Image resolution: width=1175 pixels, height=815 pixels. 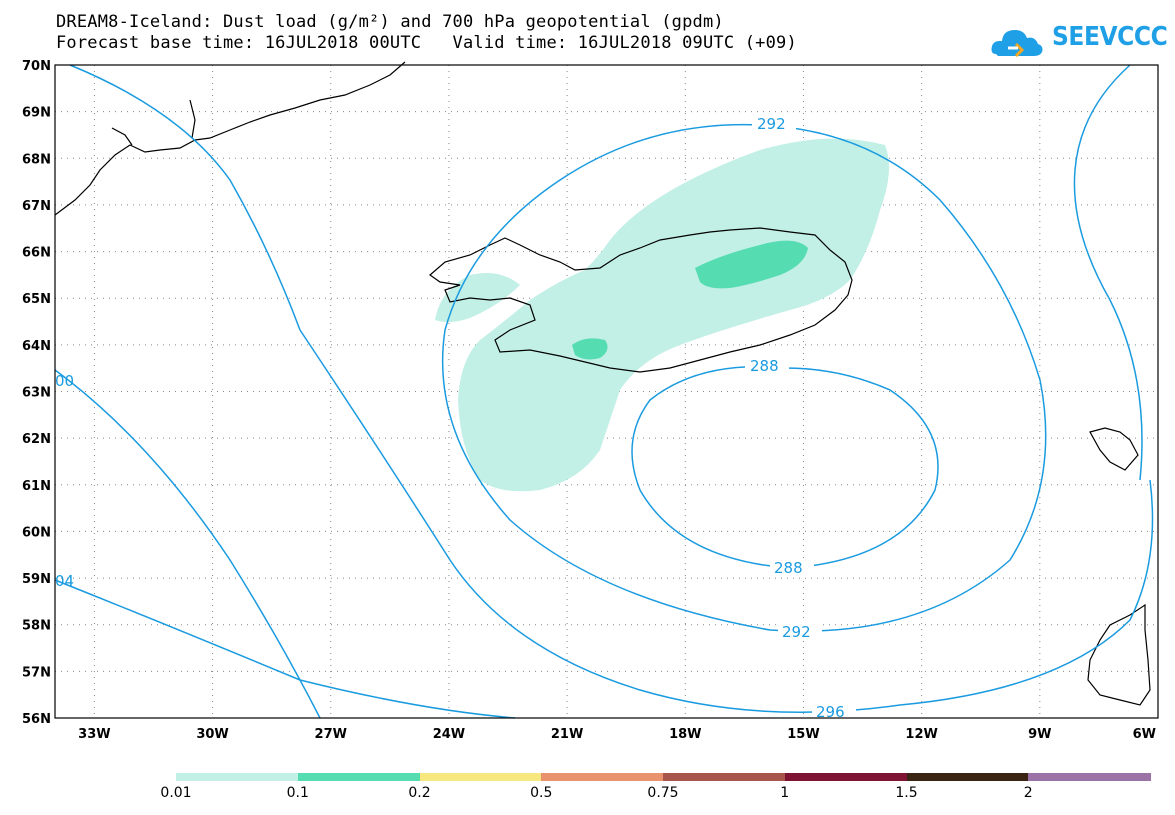 I want to click on colorbar-label: 1.5, so click(x=906, y=793).